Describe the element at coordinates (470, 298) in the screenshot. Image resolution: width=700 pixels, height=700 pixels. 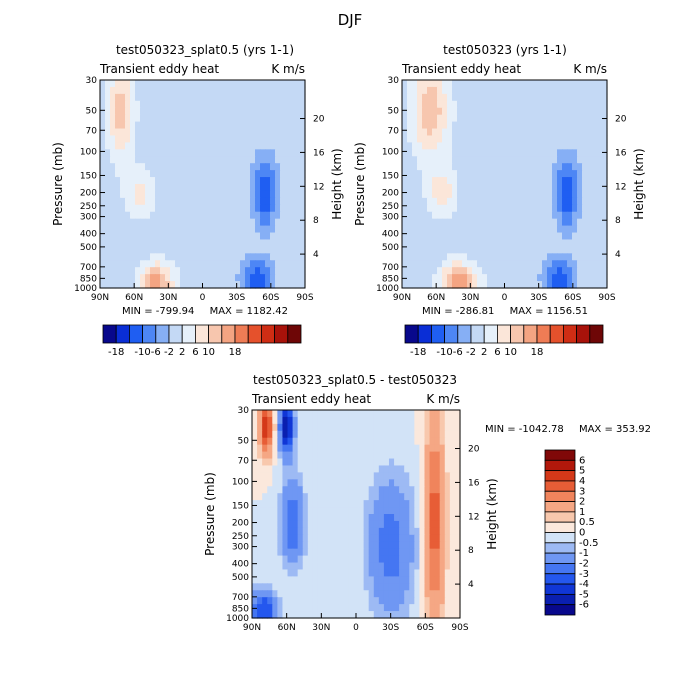
I see `lat-tick-label: 30N` at that location.